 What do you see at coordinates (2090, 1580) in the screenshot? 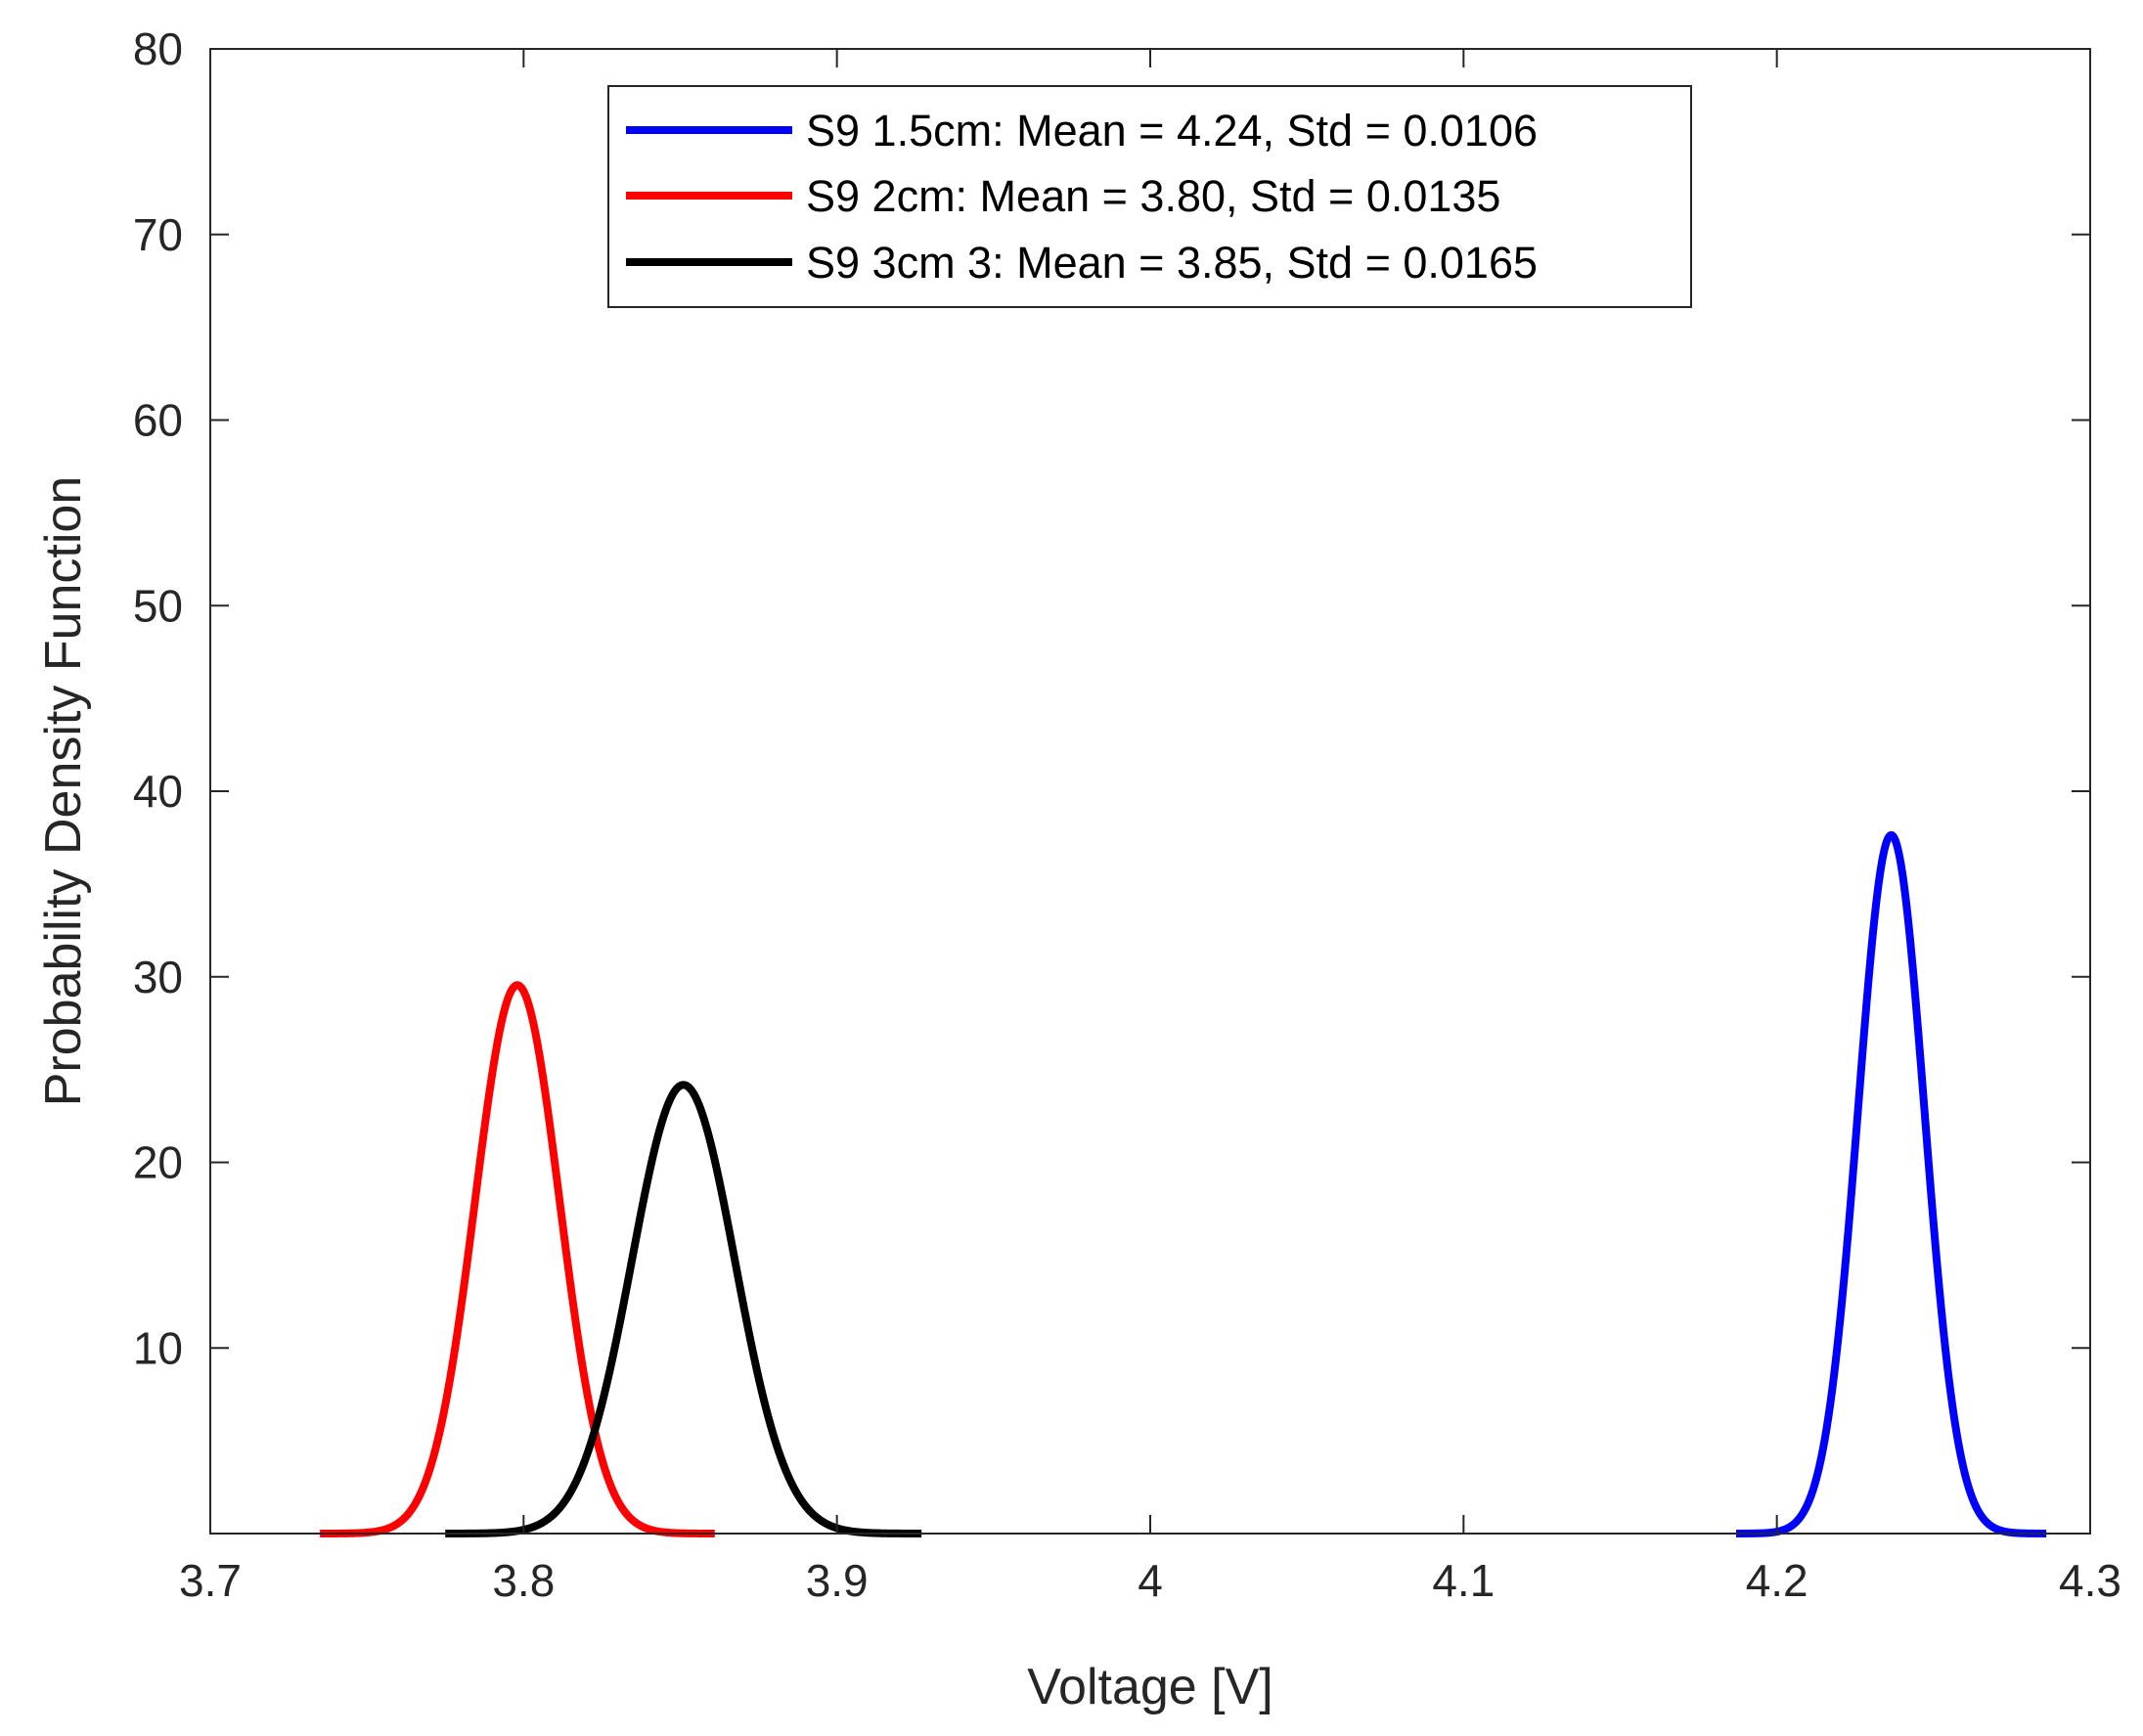
I see `x-tick-label: 4.3` at bounding box center [2090, 1580].